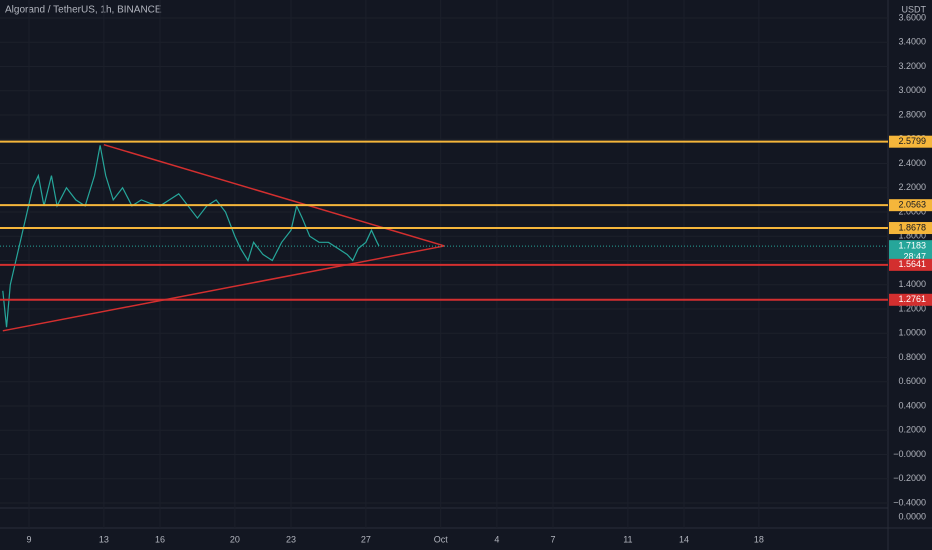  I want to click on y-tick-label: −0.4000, so click(909, 502).